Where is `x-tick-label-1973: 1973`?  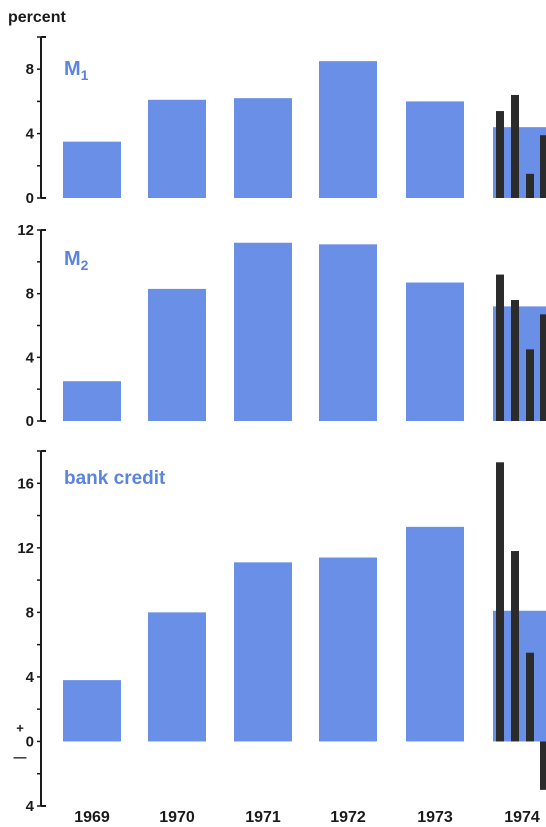
x-tick-label-1973: 1973 is located at coordinates (435, 817).